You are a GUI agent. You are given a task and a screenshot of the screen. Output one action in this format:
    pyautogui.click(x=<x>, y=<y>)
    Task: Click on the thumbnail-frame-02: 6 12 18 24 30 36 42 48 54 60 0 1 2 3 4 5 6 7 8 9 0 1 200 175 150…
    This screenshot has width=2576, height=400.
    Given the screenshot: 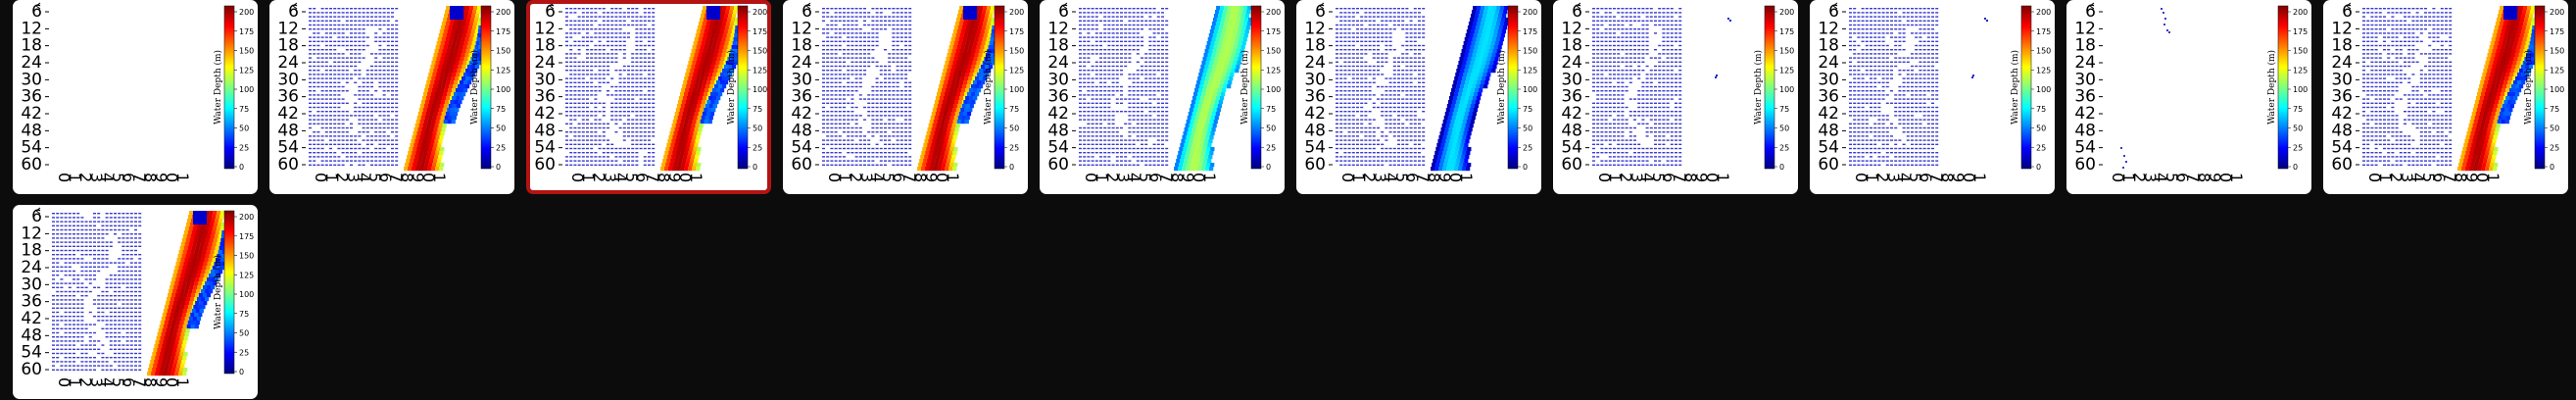 What is the action you would take?
    pyautogui.click(x=391, y=97)
    